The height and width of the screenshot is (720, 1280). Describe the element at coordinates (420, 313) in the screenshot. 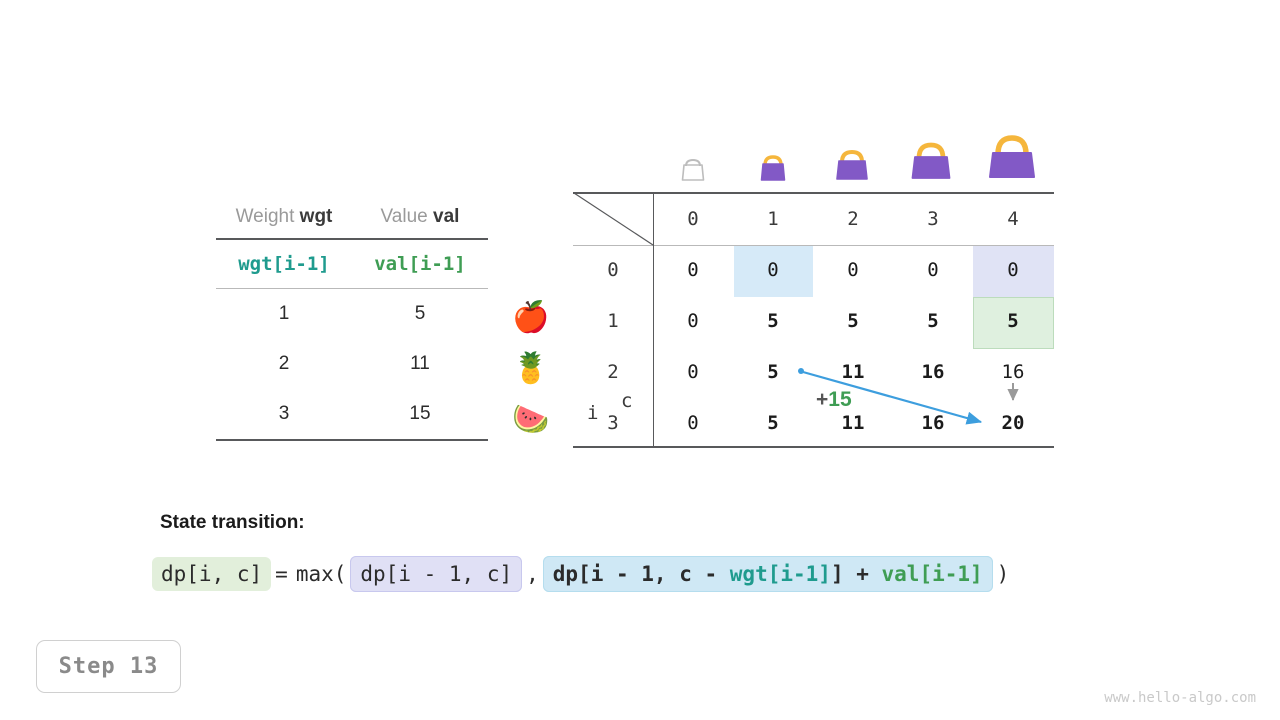

I see `item-value-1: 5` at that location.